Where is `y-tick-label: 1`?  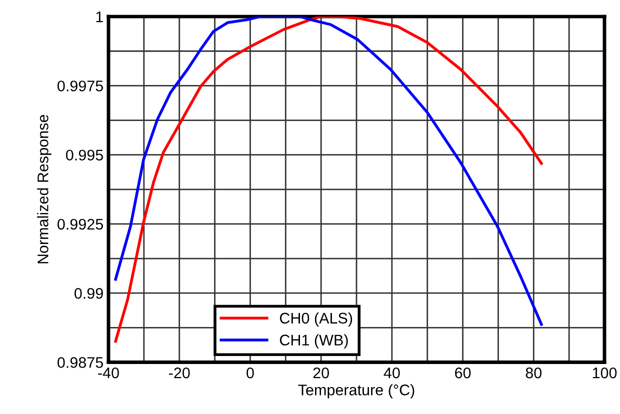
y-tick-label: 1 is located at coordinates (99, 17).